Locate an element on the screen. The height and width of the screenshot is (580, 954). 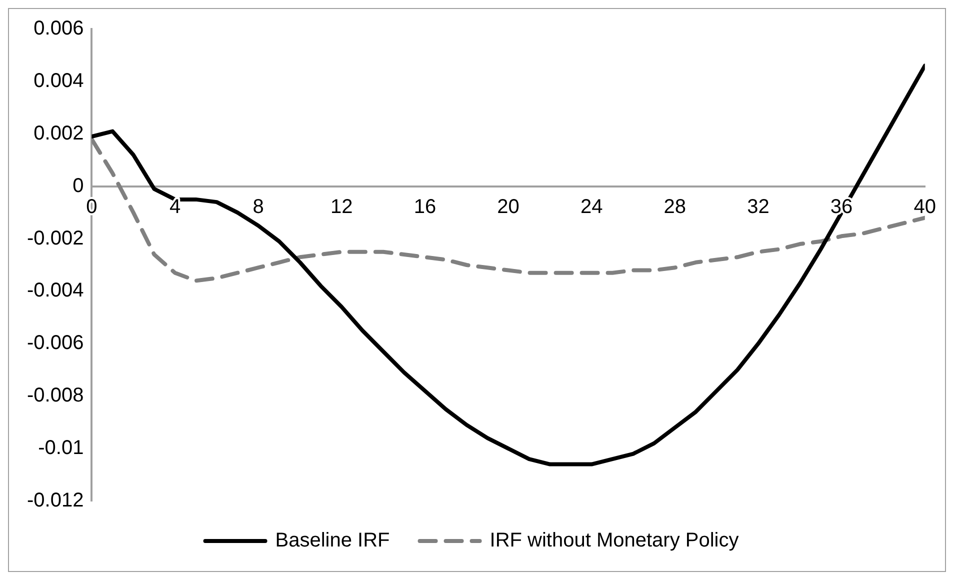
y-tick-label: -0.01 is located at coordinates (61, 448).